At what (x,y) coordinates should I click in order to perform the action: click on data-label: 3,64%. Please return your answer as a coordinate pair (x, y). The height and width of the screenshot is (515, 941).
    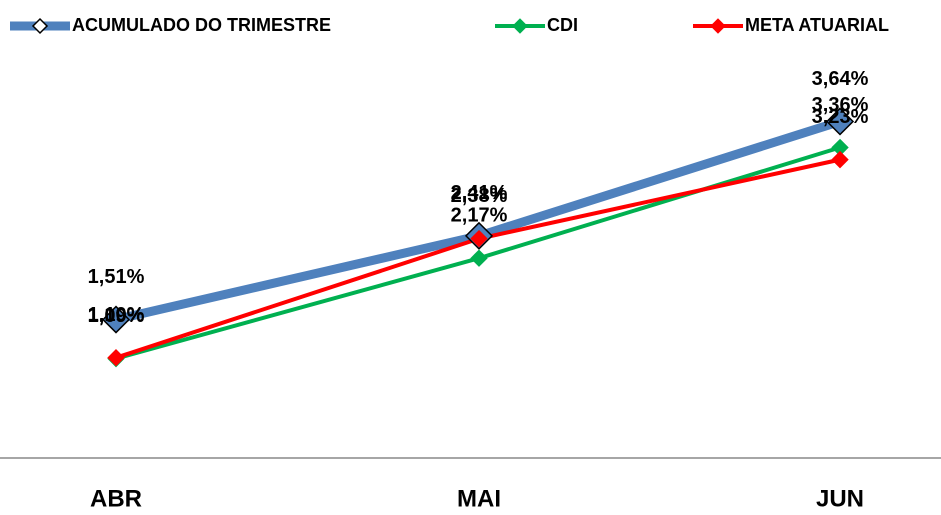
    Looking at the image, I should click on (840, 79).